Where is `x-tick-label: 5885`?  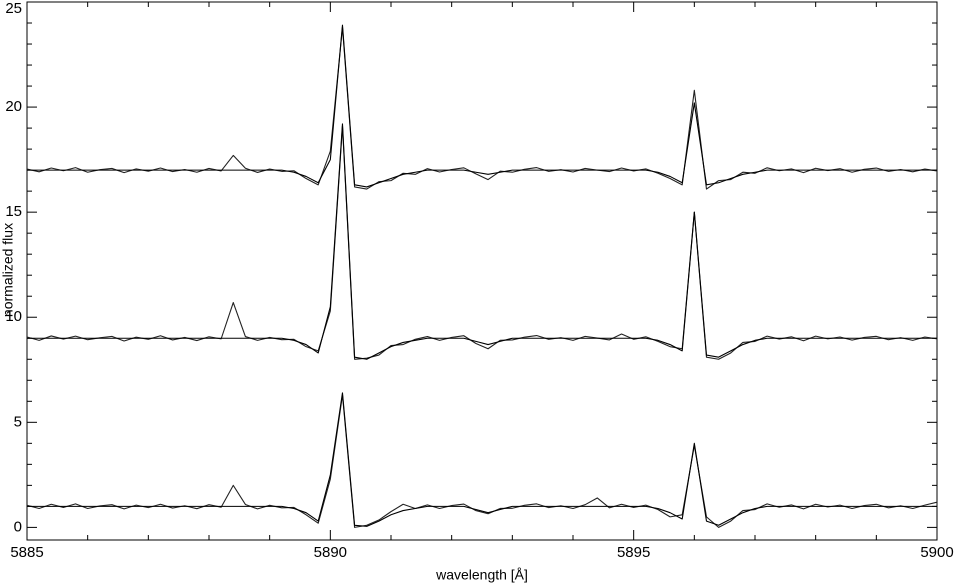 x-tick-label: 5885 is located at coordinates (26, 552).